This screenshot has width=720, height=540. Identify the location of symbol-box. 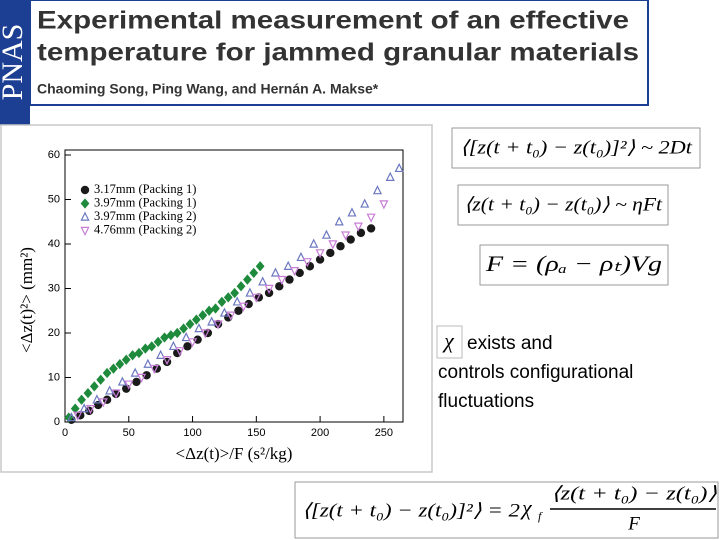
(449, 342).